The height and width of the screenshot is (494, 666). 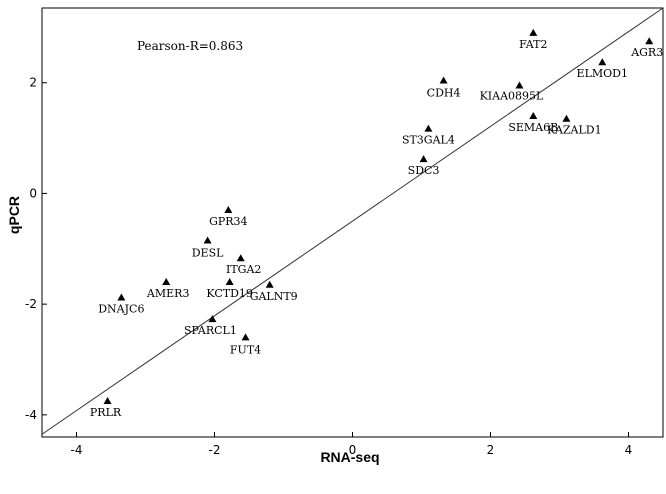 What do you see at coordinates (229, 293) in the screenshot?
I see `data-point-label: KCTD19` at bounding box center [229, 293].